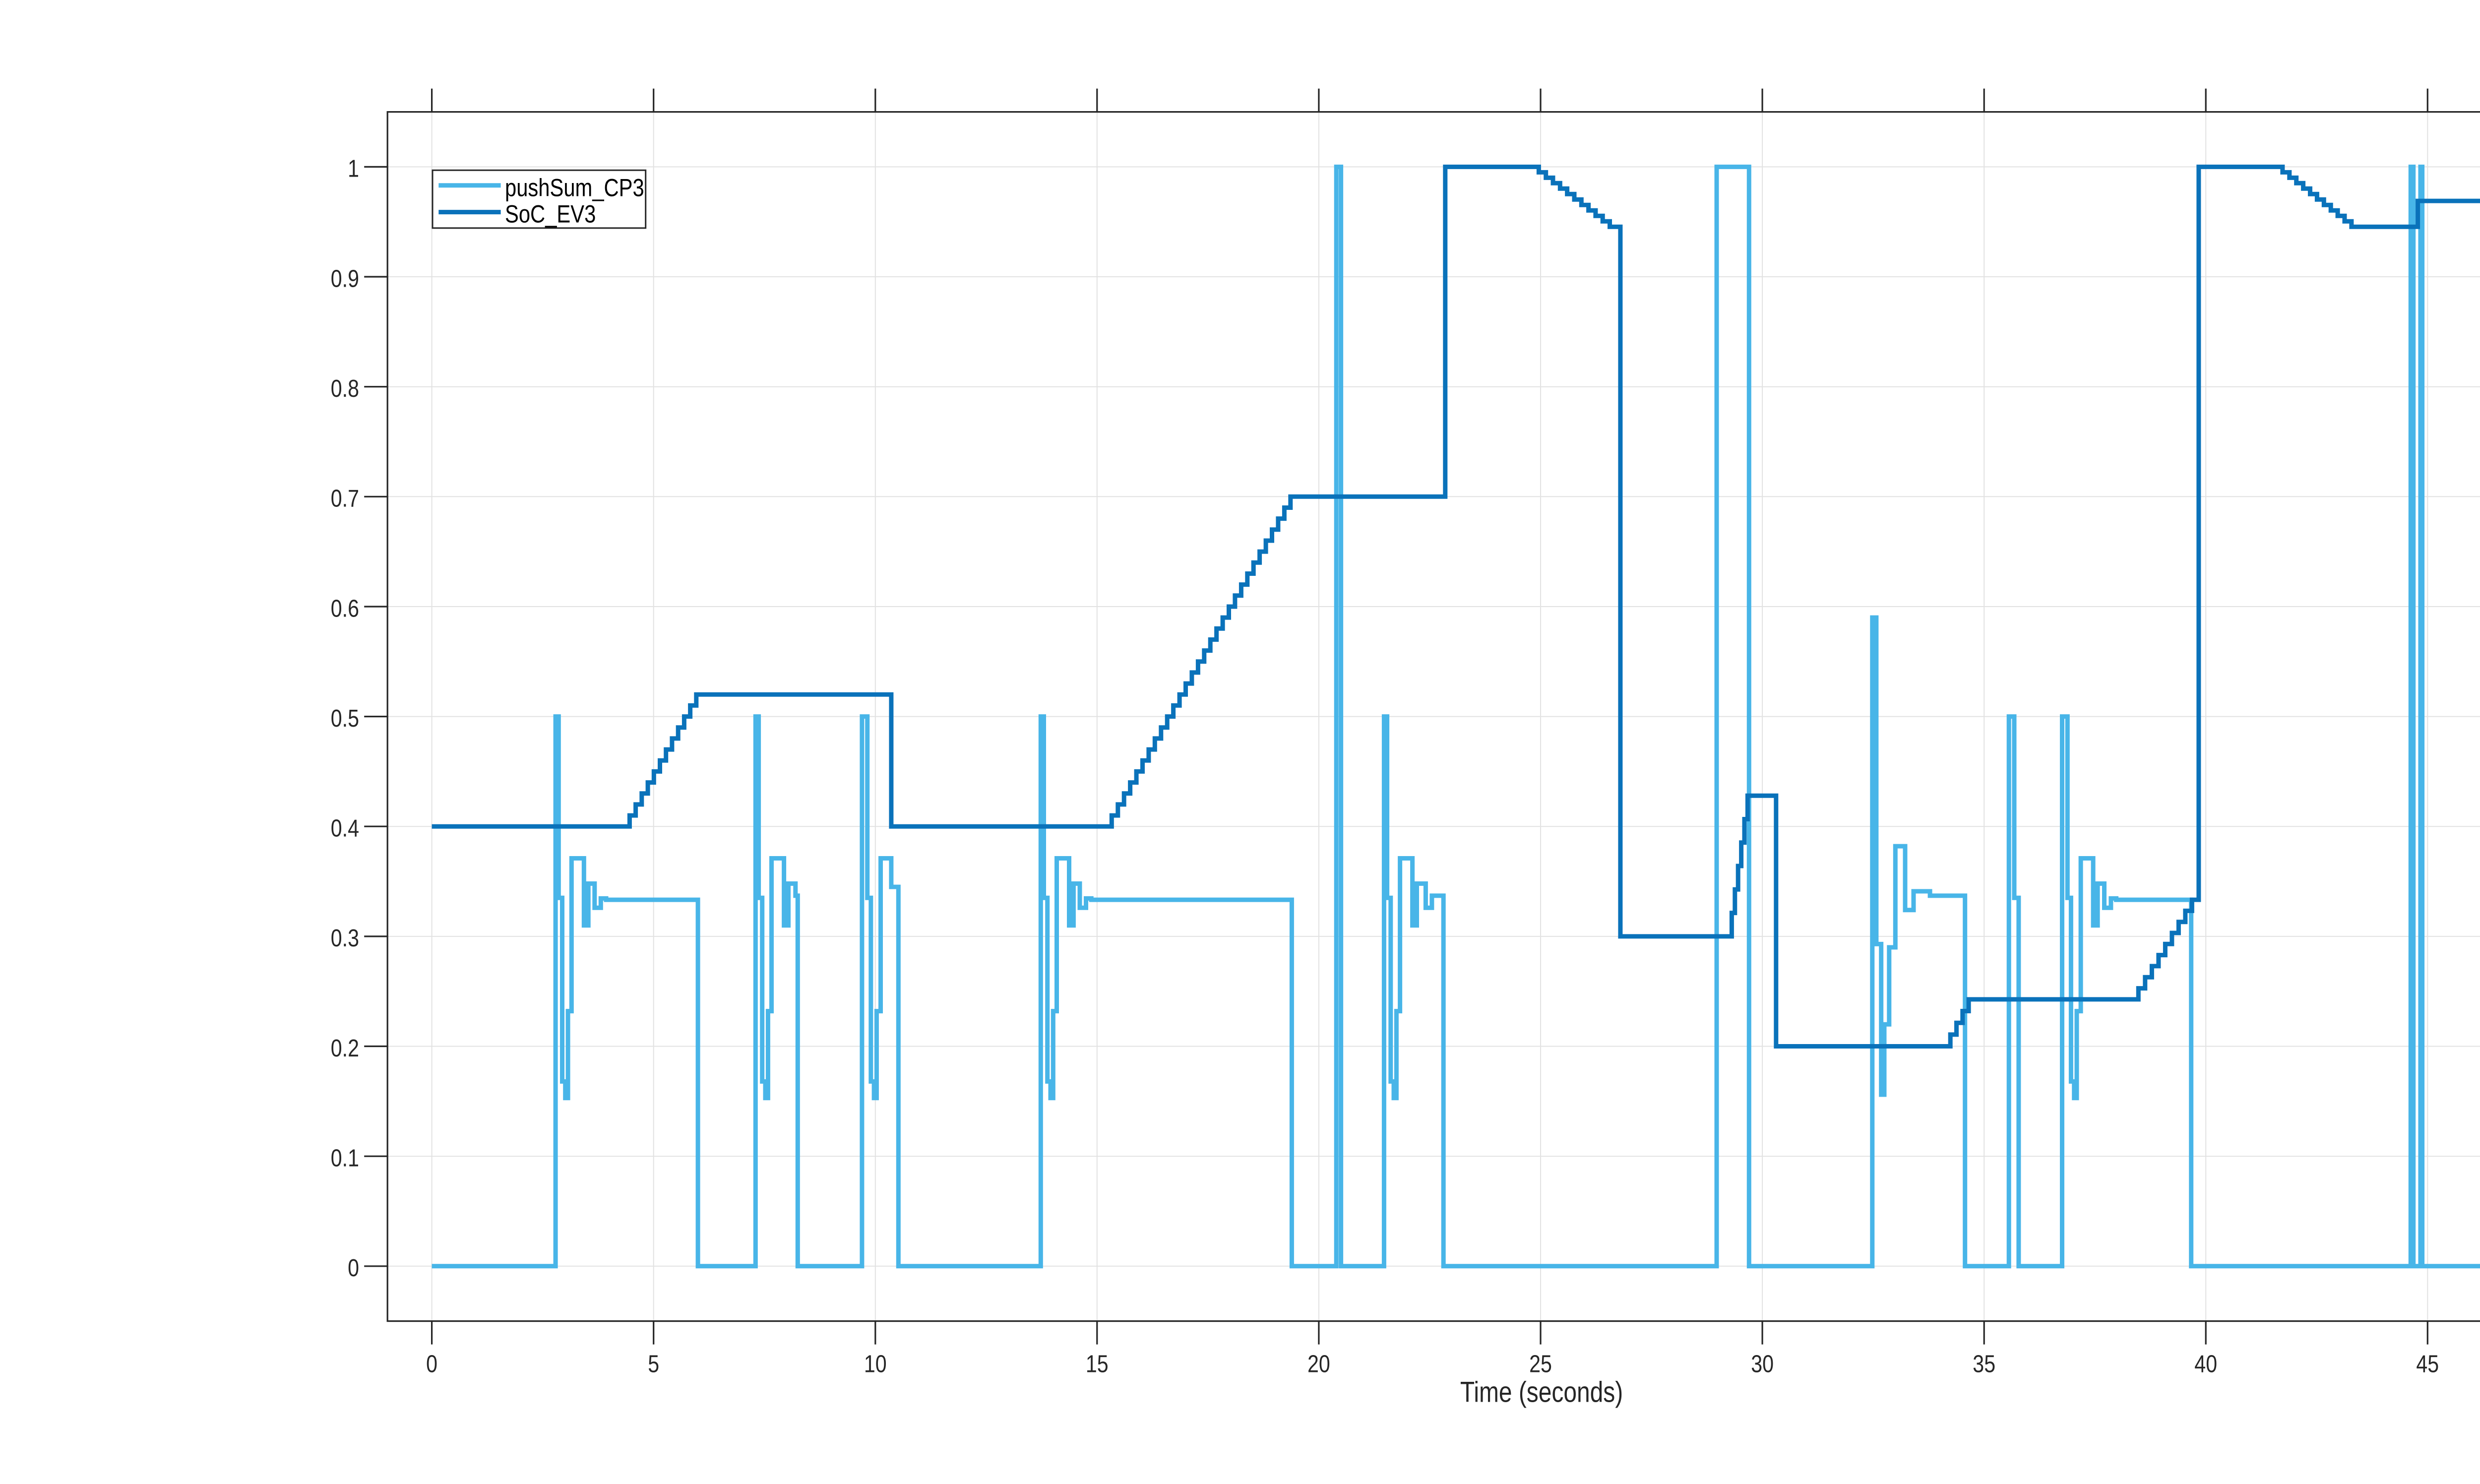 The image size is (2480, 1484). Describe the element at coordinates (2427, 1363) in the screenshot. I see `svg-text: 45` at that location.